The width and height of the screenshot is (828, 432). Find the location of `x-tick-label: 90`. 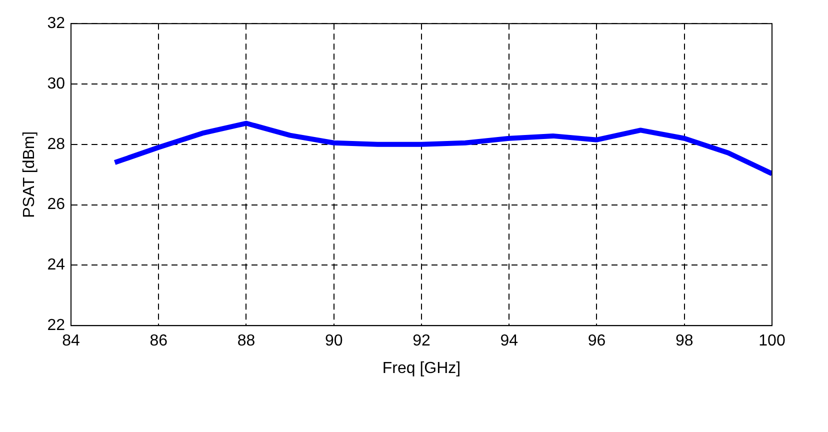

x-tick-label: 90 is located at coordinates (333, 341).